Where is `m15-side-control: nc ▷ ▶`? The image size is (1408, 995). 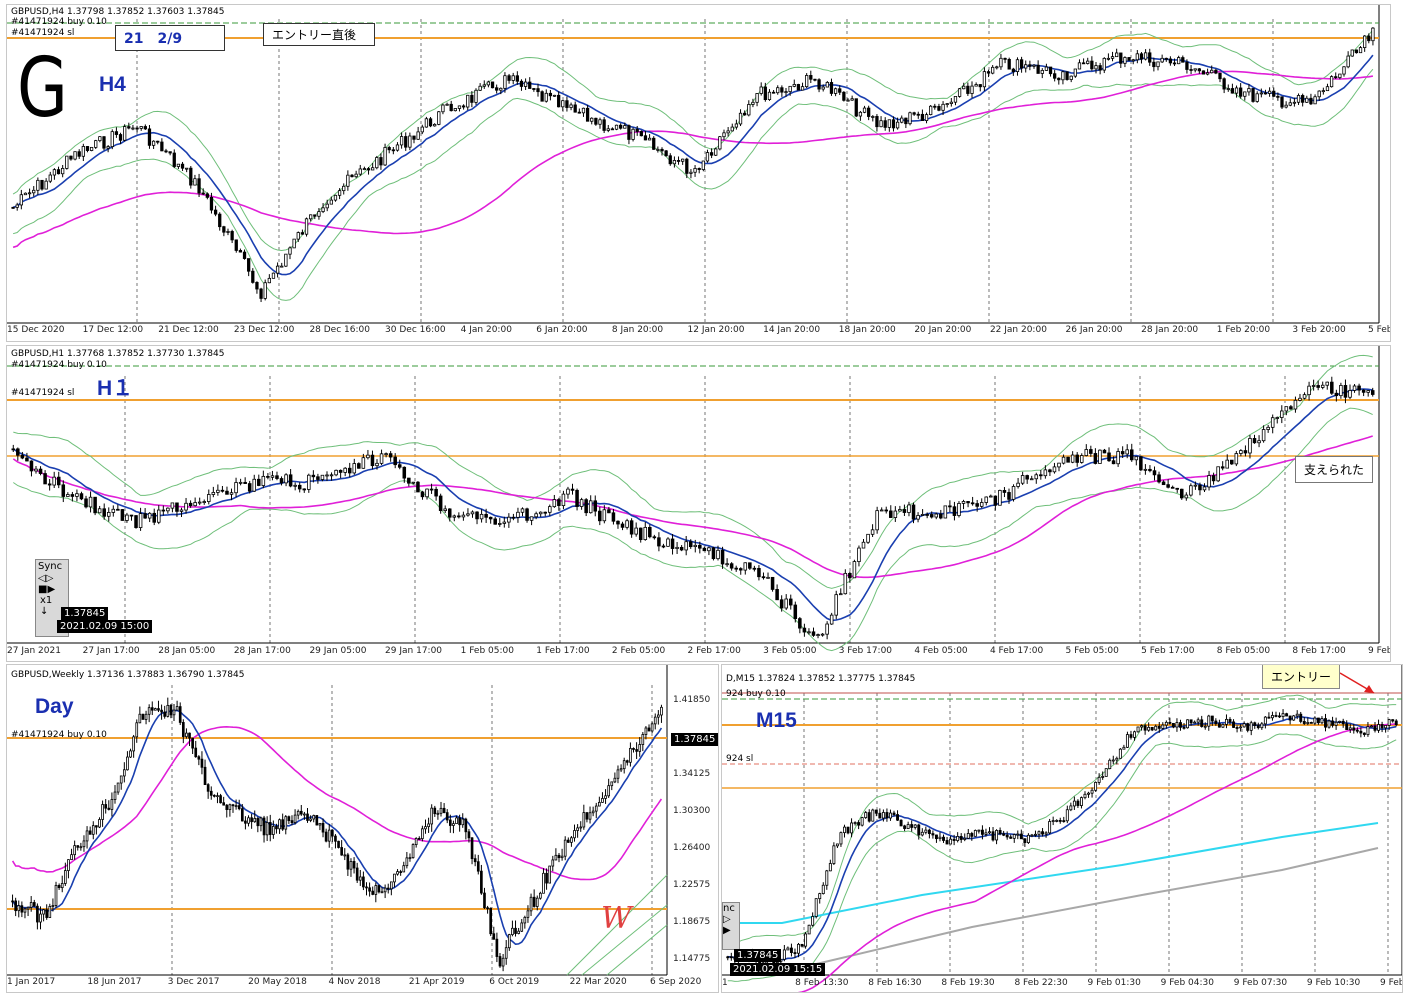
m15-side-control: nc ▷ ▶ is located at coordinates (731, 926).